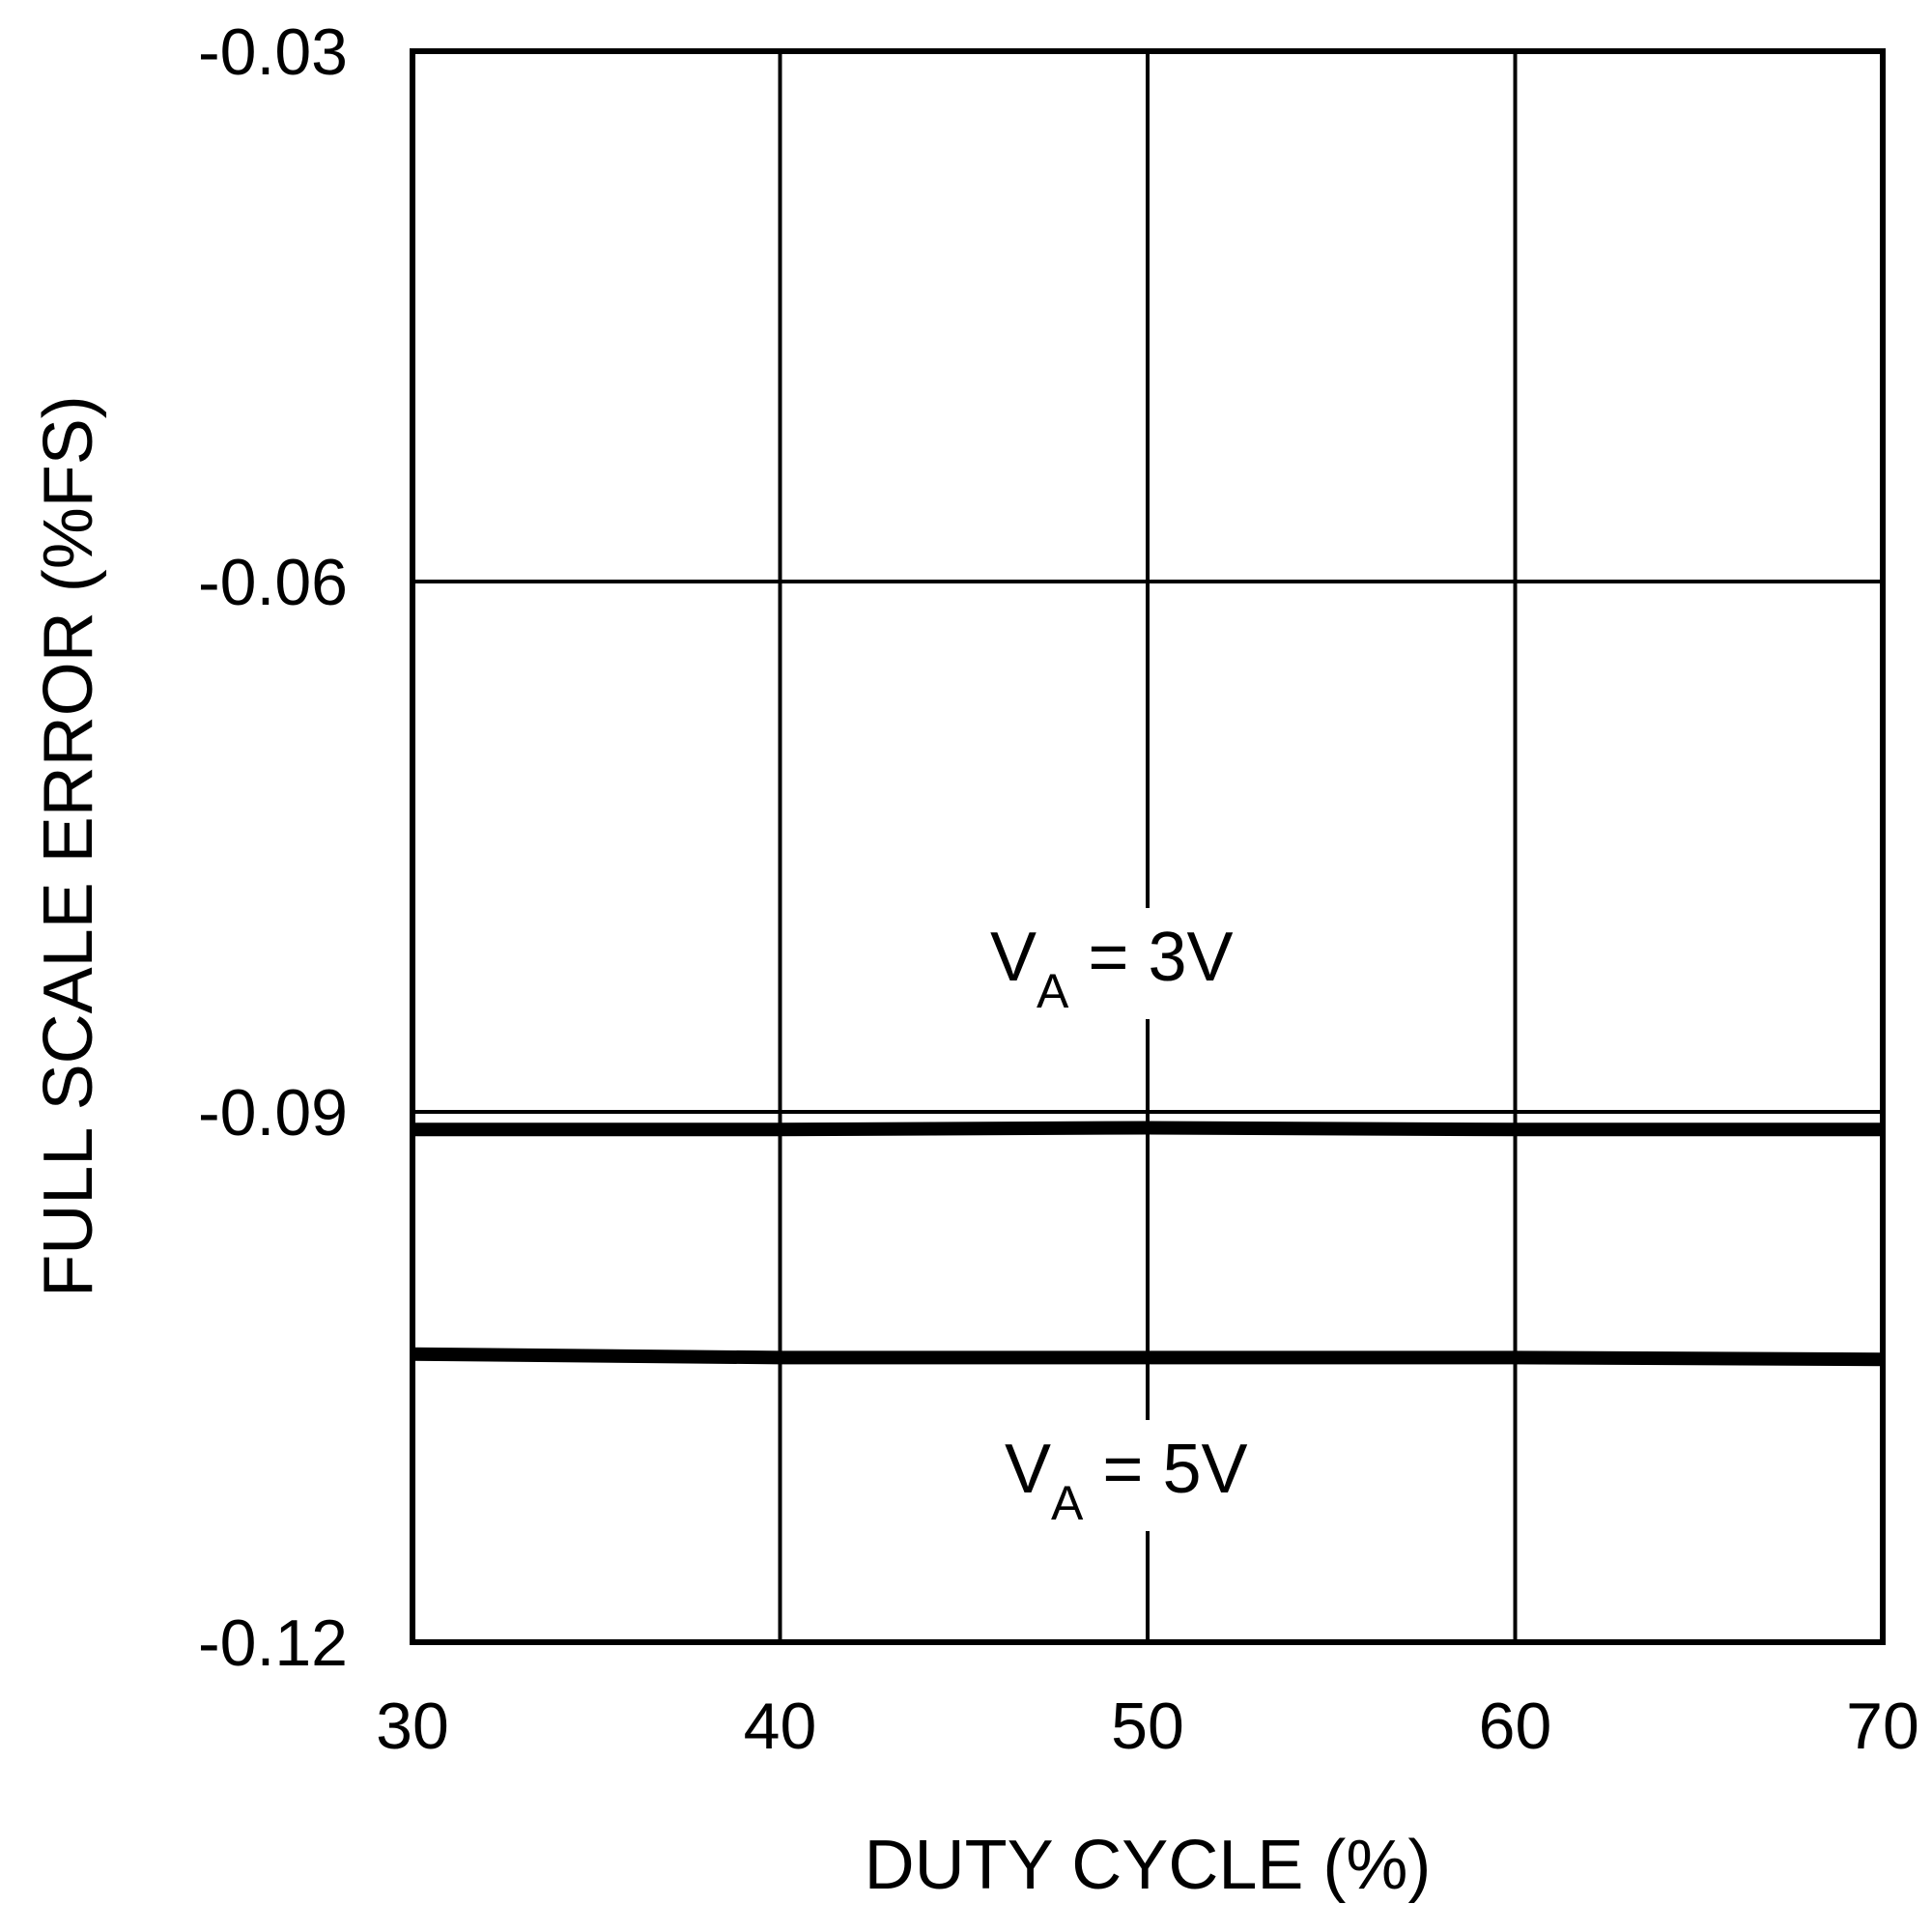 This screenshot has width=1932, height=1932. I want to click on x-tick-label: 50, so click(1147, 1726).